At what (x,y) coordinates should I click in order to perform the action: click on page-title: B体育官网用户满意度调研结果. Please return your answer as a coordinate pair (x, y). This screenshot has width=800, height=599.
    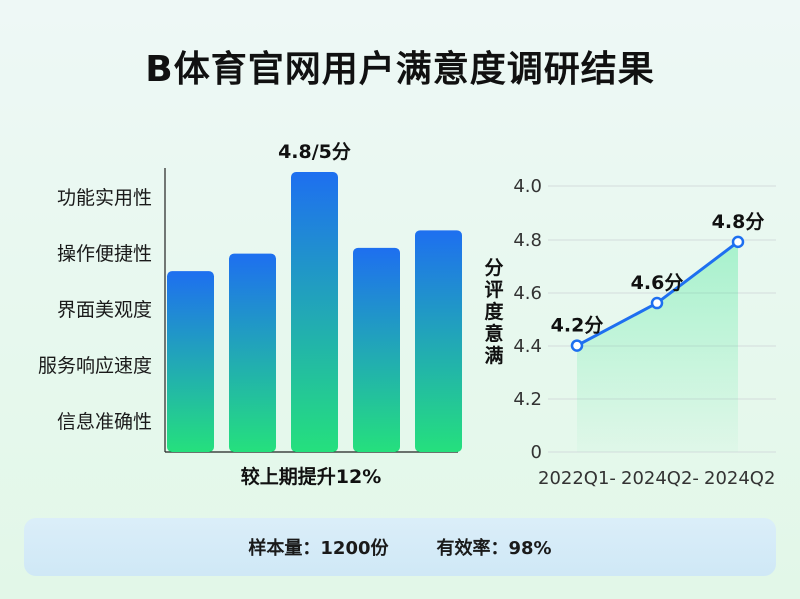
    Looking at the image, I should click on (400, 69).